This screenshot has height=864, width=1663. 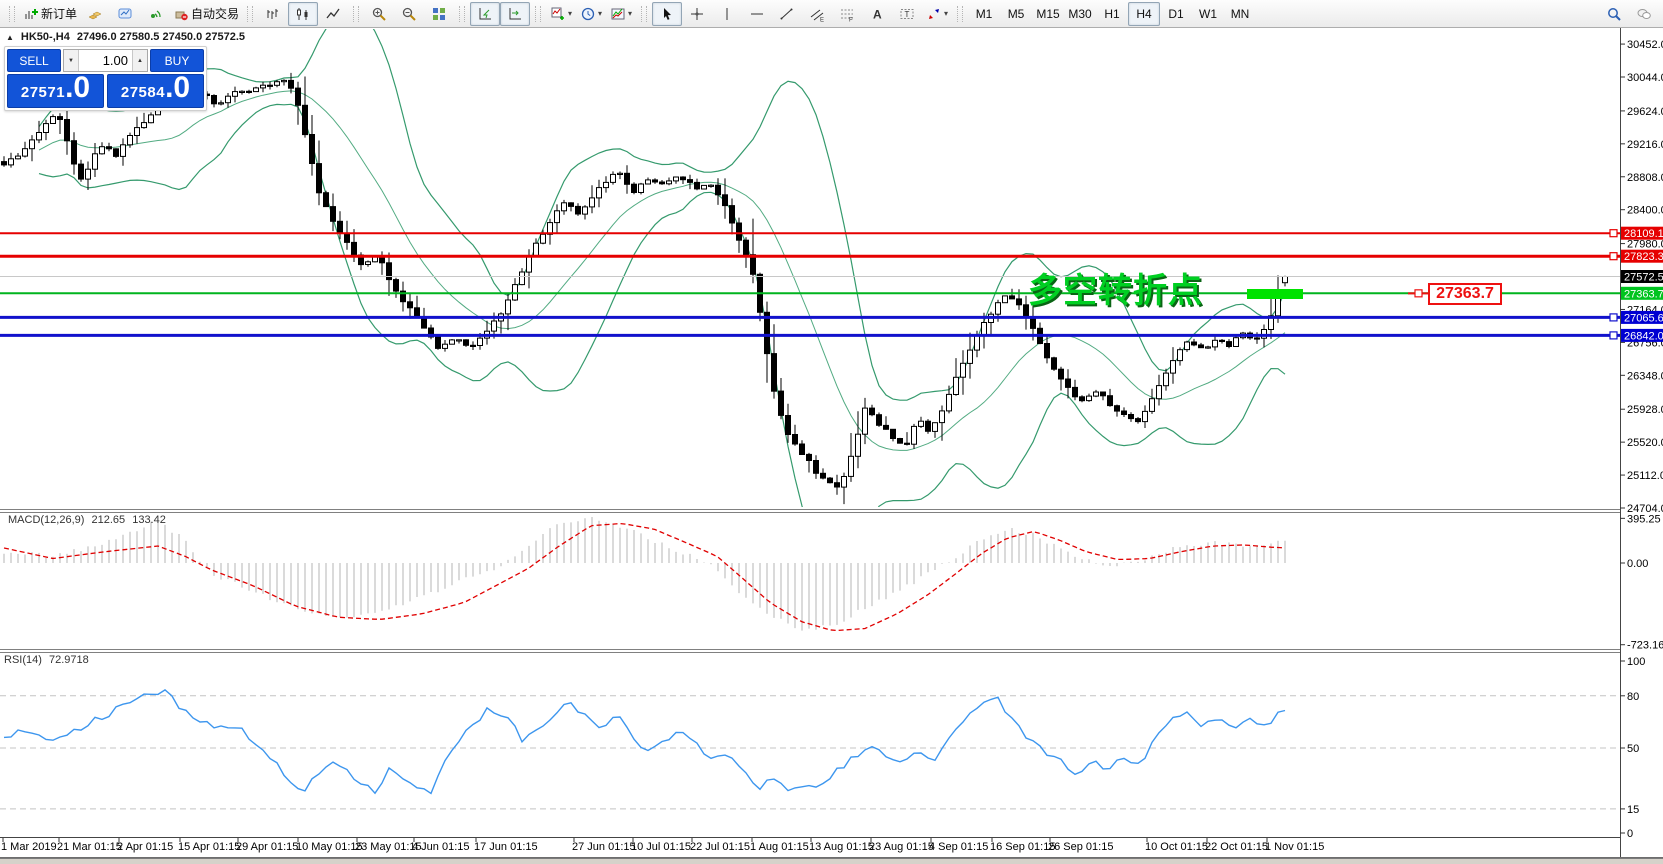 I want to click on time-axis-label: 1 Nov 01:15, so click(x=1295, y=847).